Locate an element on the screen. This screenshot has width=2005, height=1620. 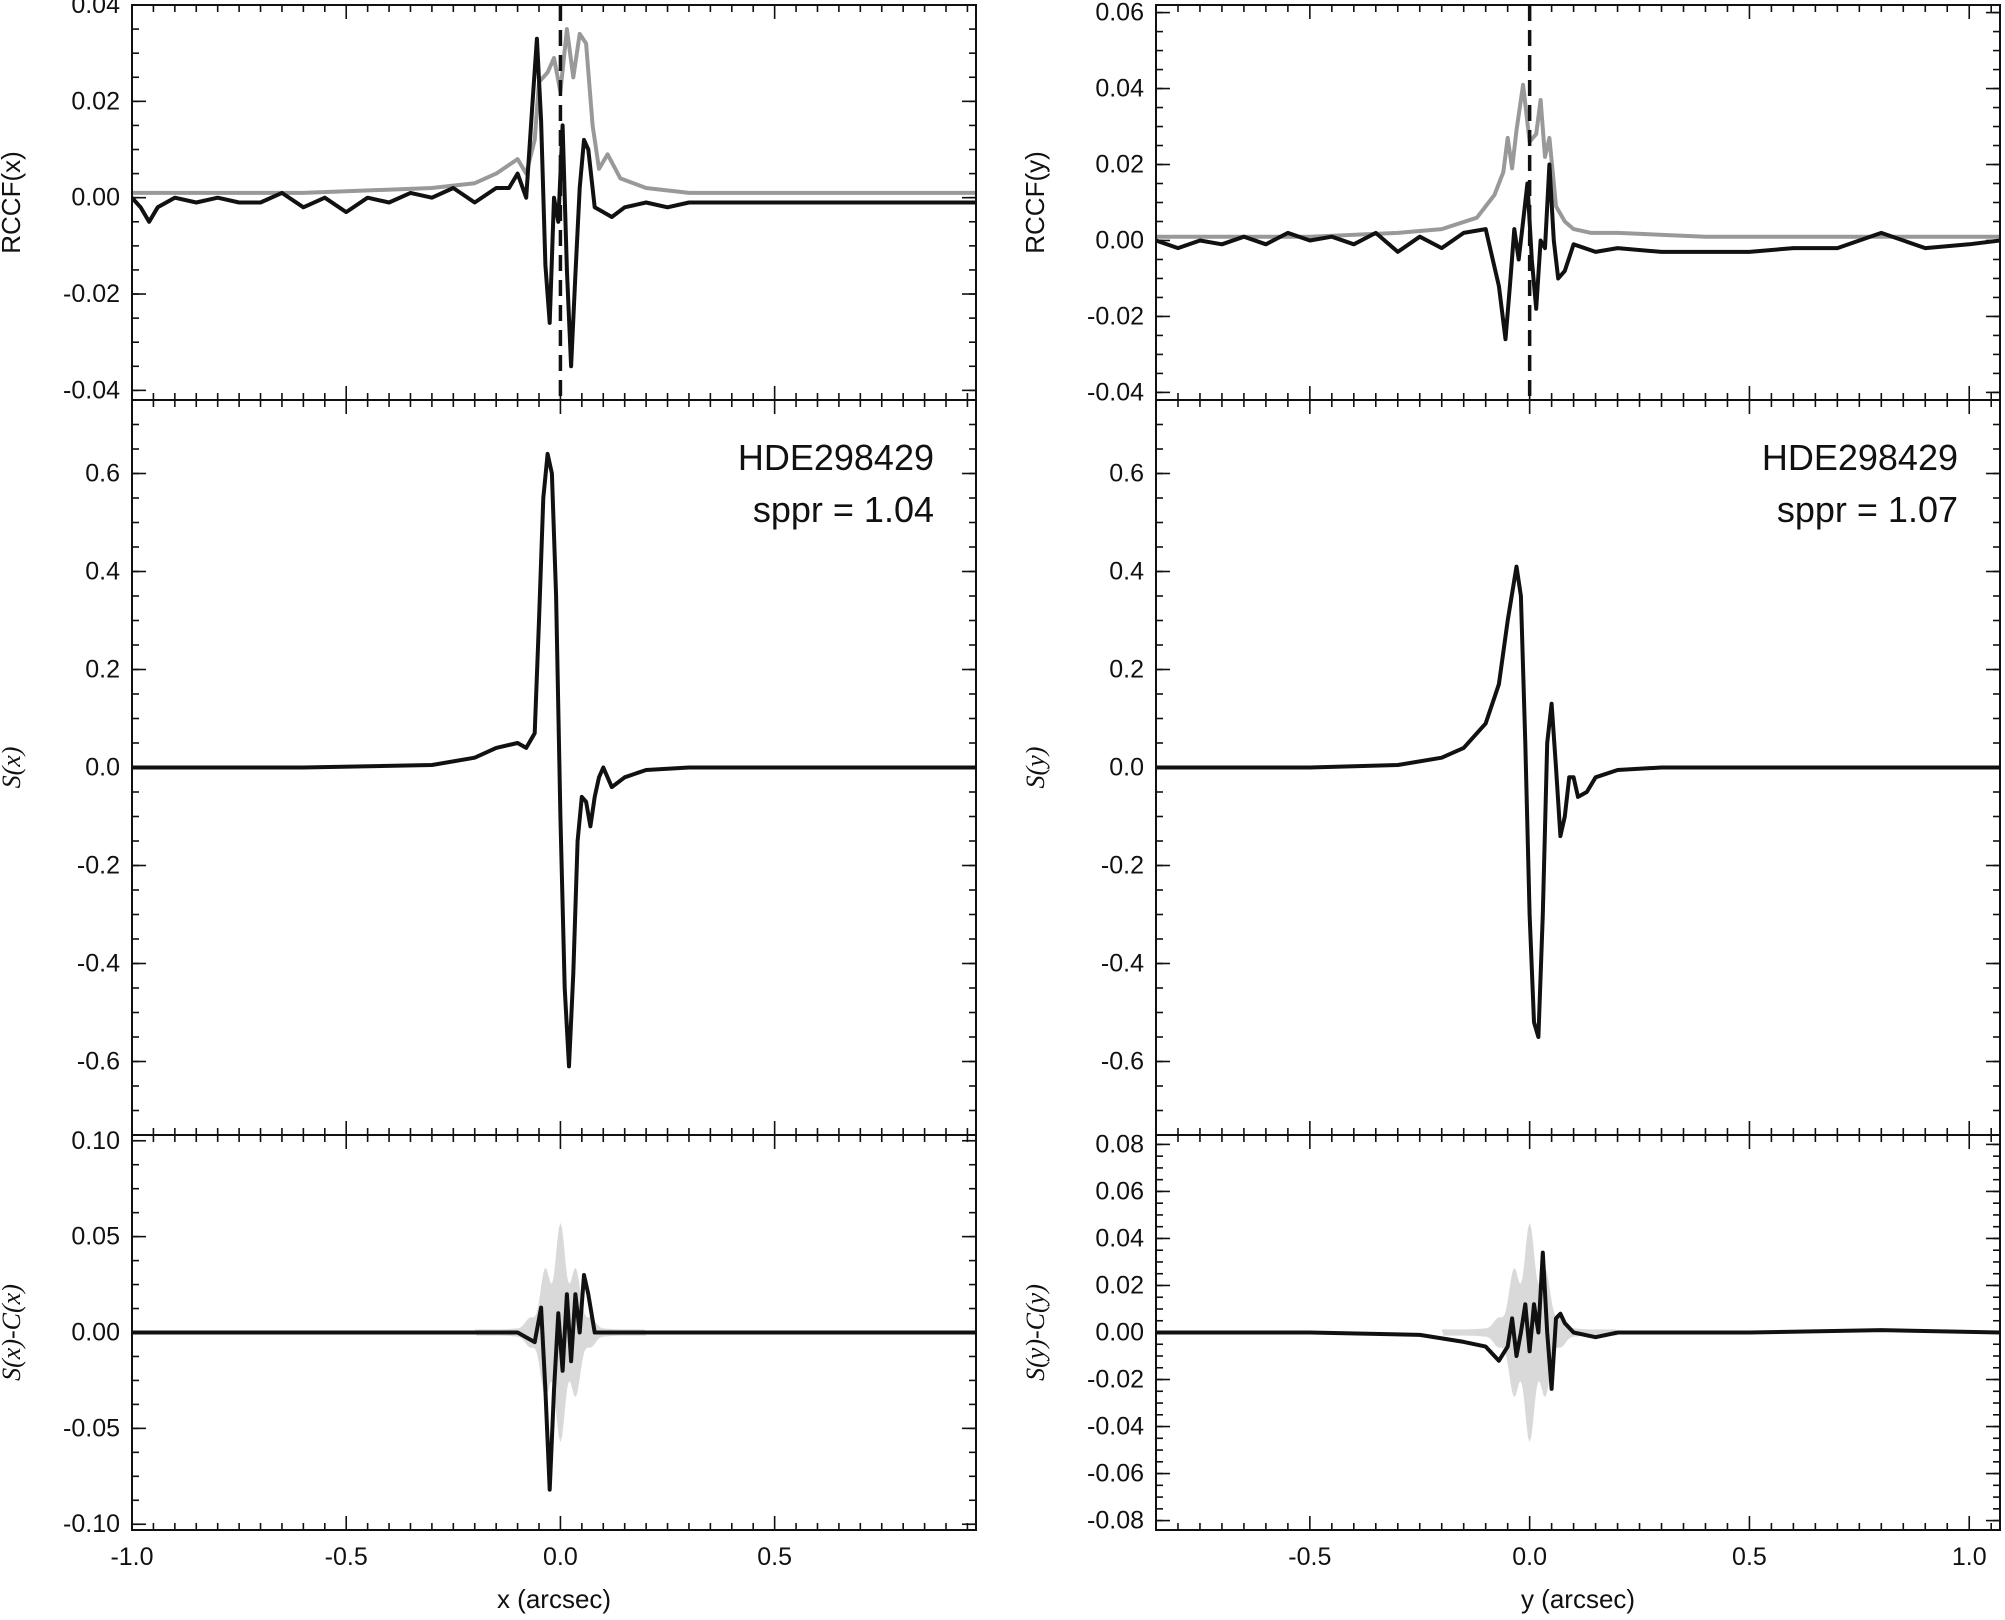
x-tick-label: 1.0 is located at coordinates (1969, 1557).